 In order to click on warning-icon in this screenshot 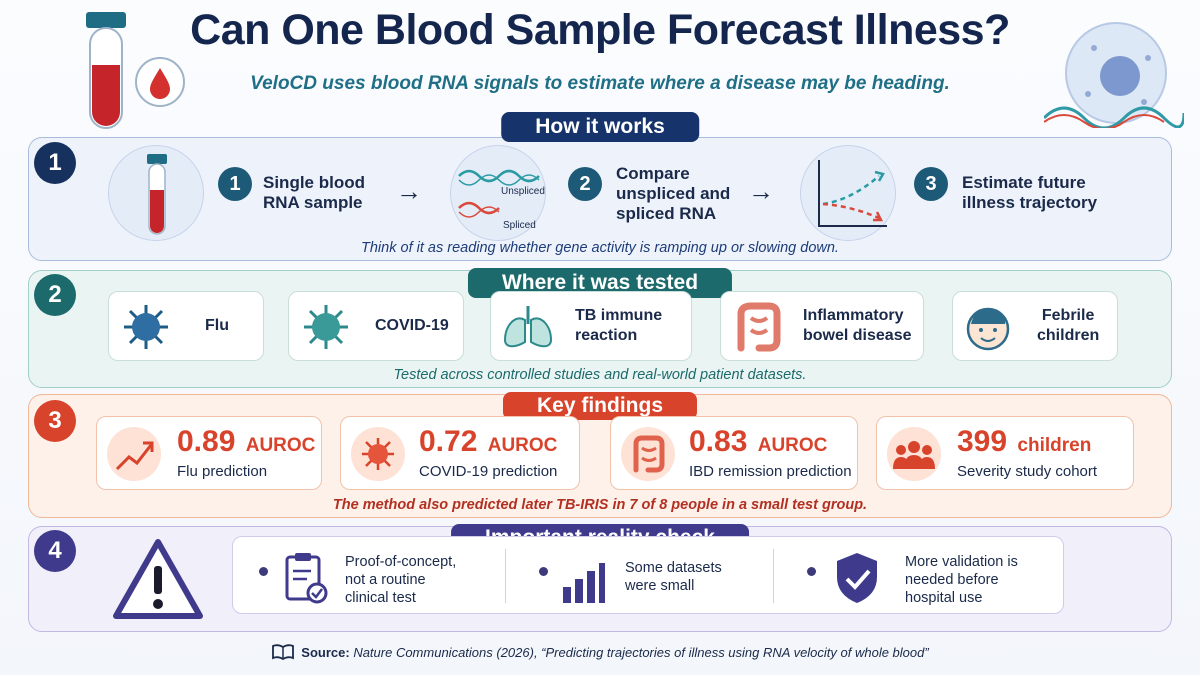, I will do `click(158, 579)`.